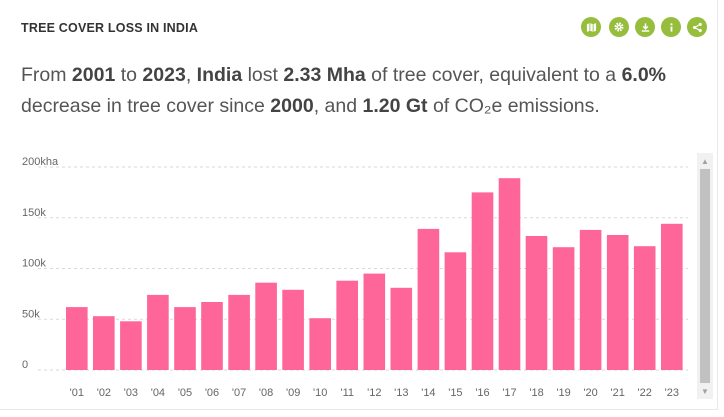 The image size is (724, 417). Describe the element at coordinates (619, 27) in the screenshot. I see `settings-icon` at that location.